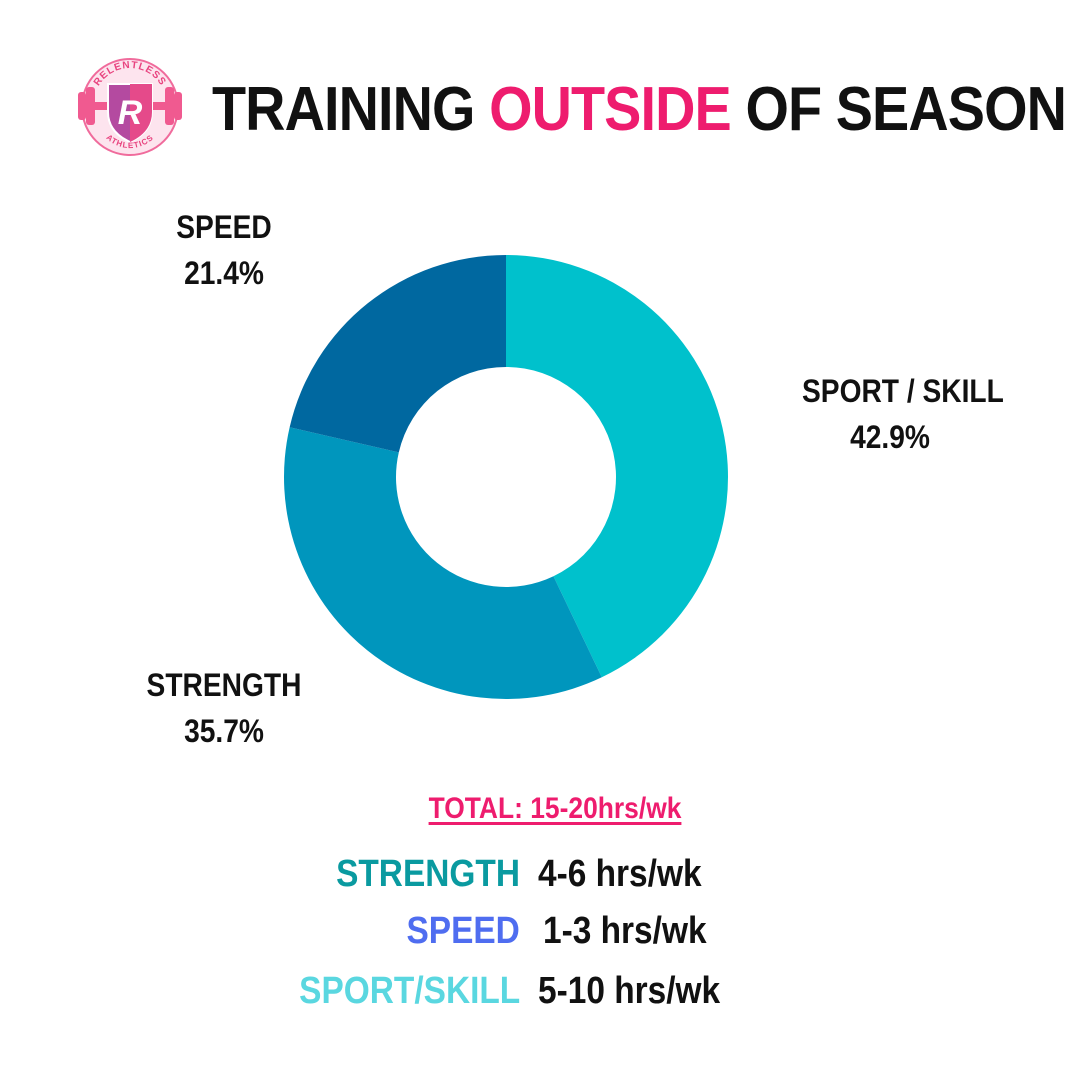  What do you see at coordinates (903, 414) in the screenshot?
I see `slice-label-sport-skill: SPORT / SKILL 42.9%` at bounding box center [903, 414].